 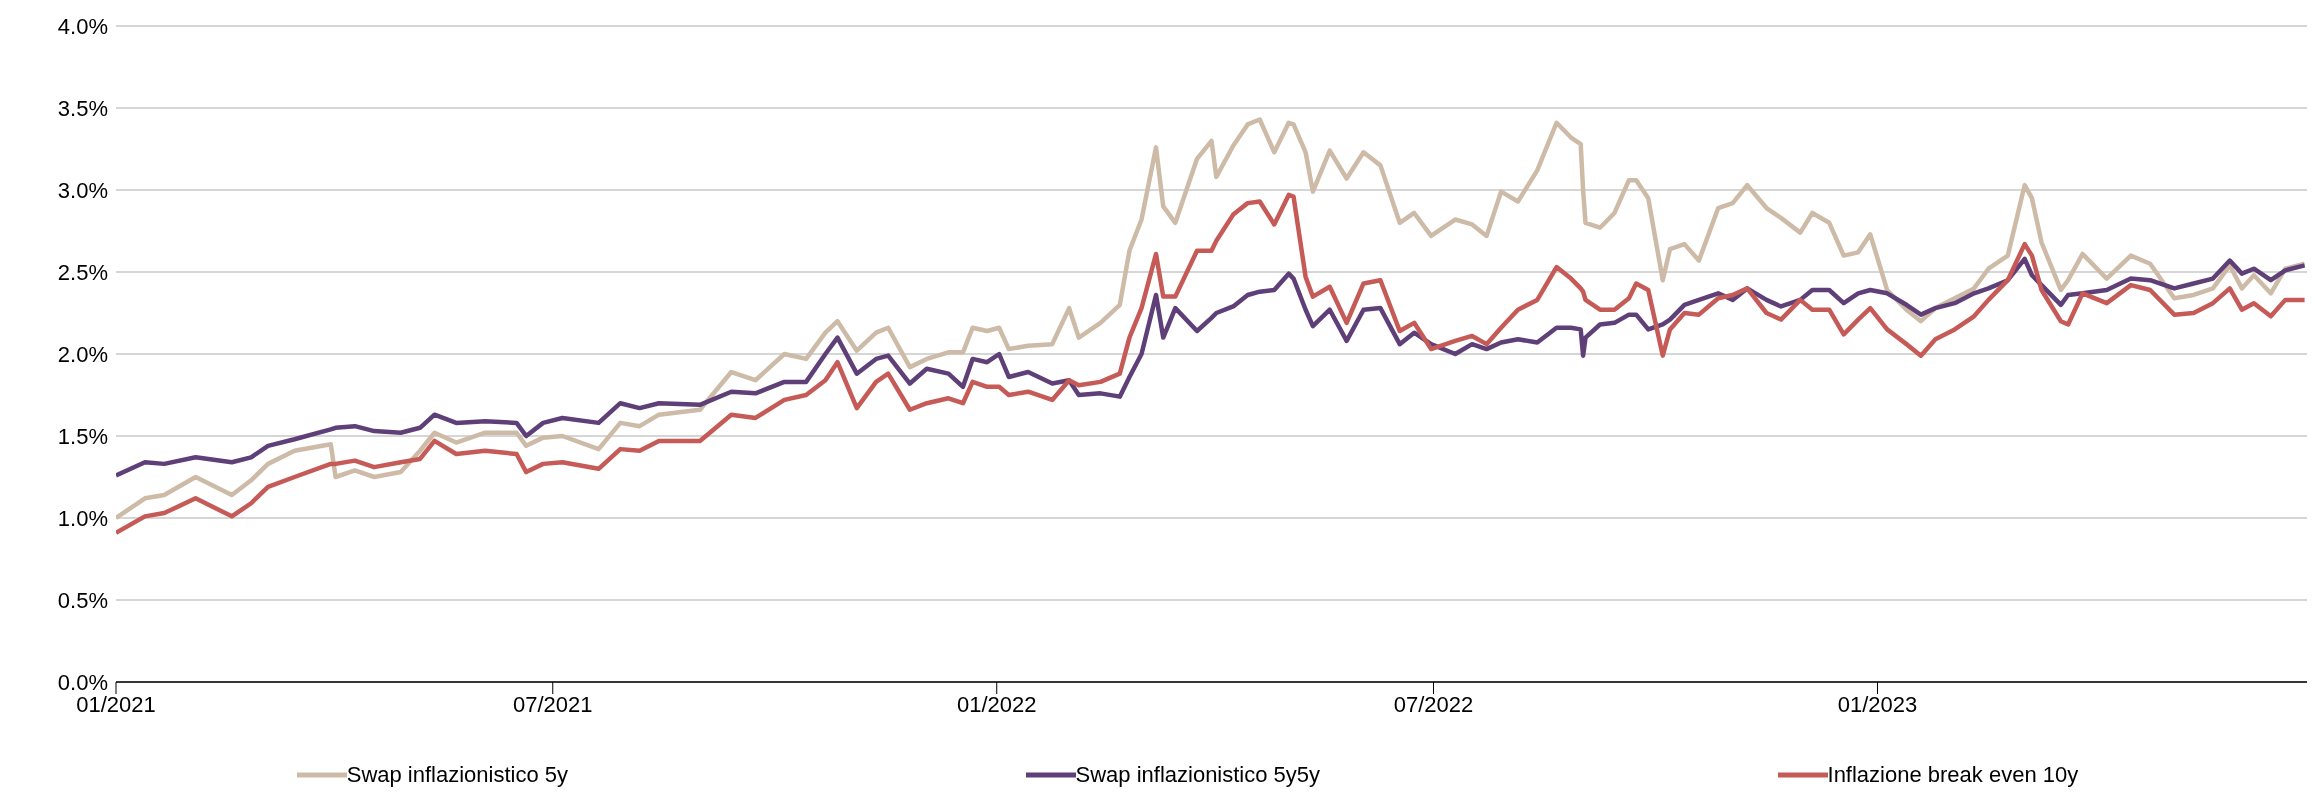 I want to click on y-tick-label: 3.5%, so click(x=82, y=108).